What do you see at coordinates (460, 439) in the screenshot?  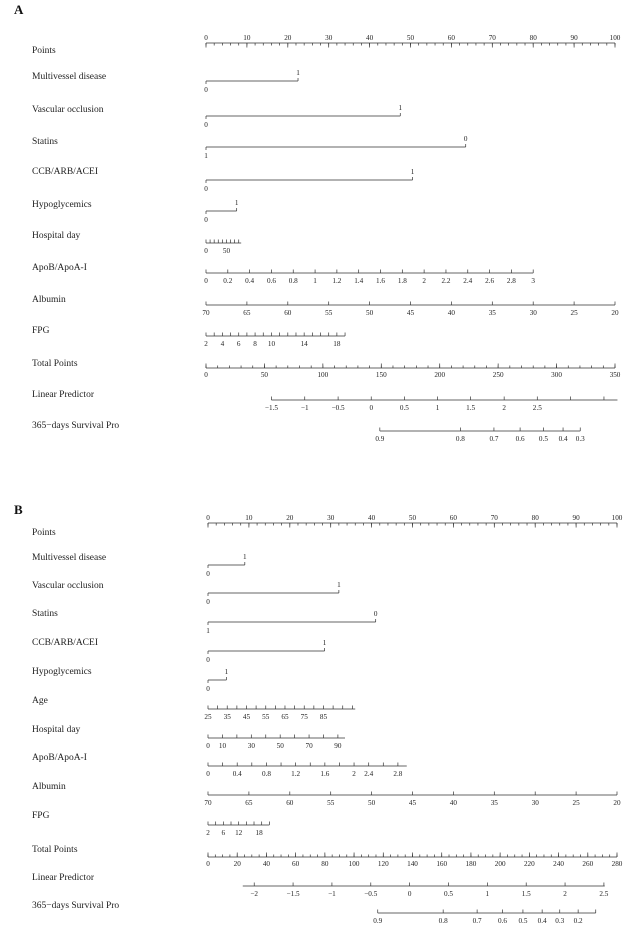 I see `tick-label: 0.8` at bounding box center [460, 439].